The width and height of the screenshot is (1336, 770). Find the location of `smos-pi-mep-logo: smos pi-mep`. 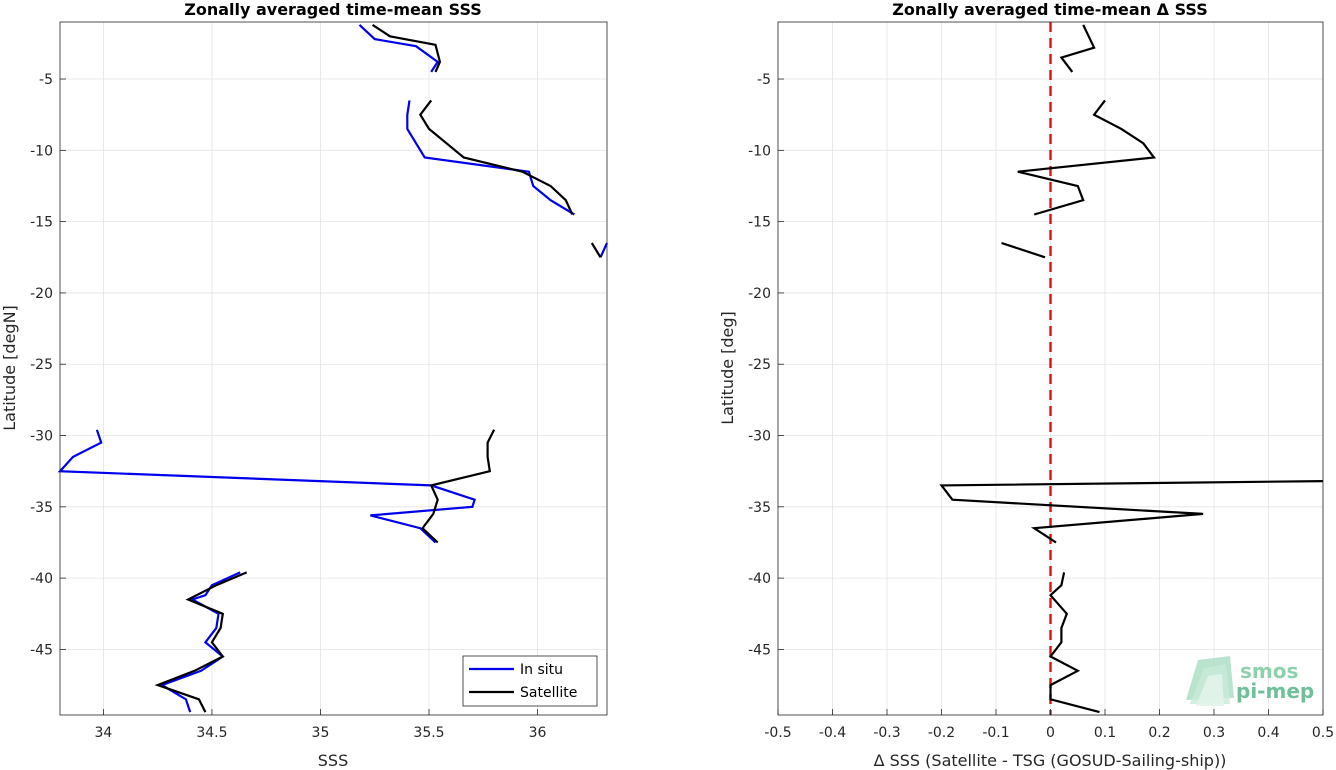

smos-pi-mep-logo: smos pi-mep is located at coordinates (1250, 681).